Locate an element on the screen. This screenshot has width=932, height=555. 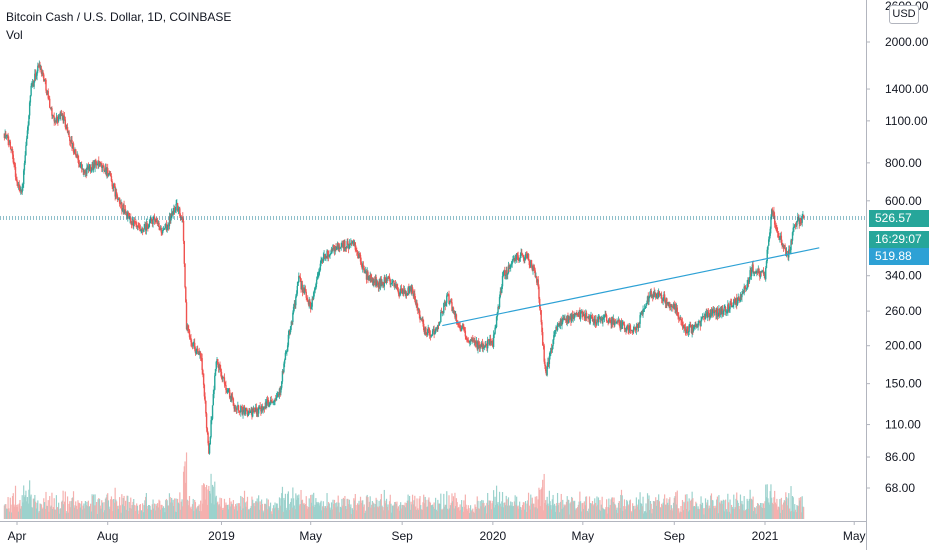
symbol-title: Bitcoin Cash / U.S. Dollar, 1D, COINBASE is located at coordinates (119, 17).